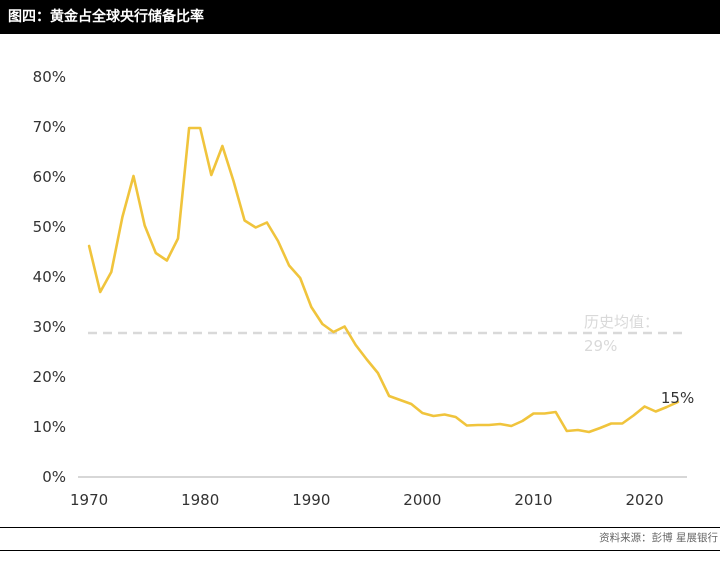 Image resolution: width=720 pixels, height=582 pixels. What do you see at coordinates (49, 127) in the screenshot?
I see `y-tick-label: 70%` at bounding box center [49, 127].